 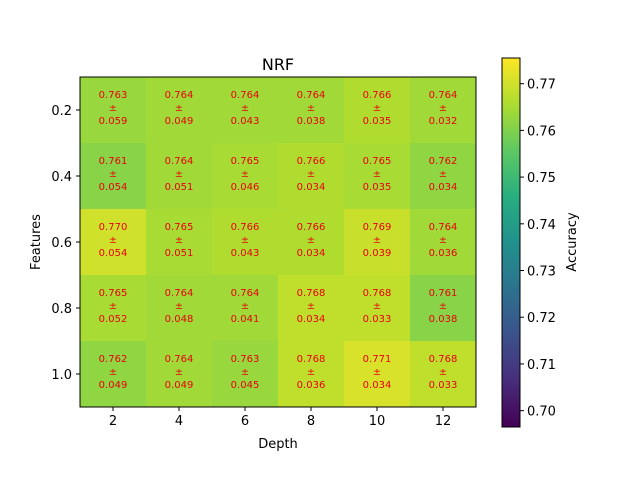 I want to click on colorbar-tick-label: 0.72, so click(x=541, y=318).